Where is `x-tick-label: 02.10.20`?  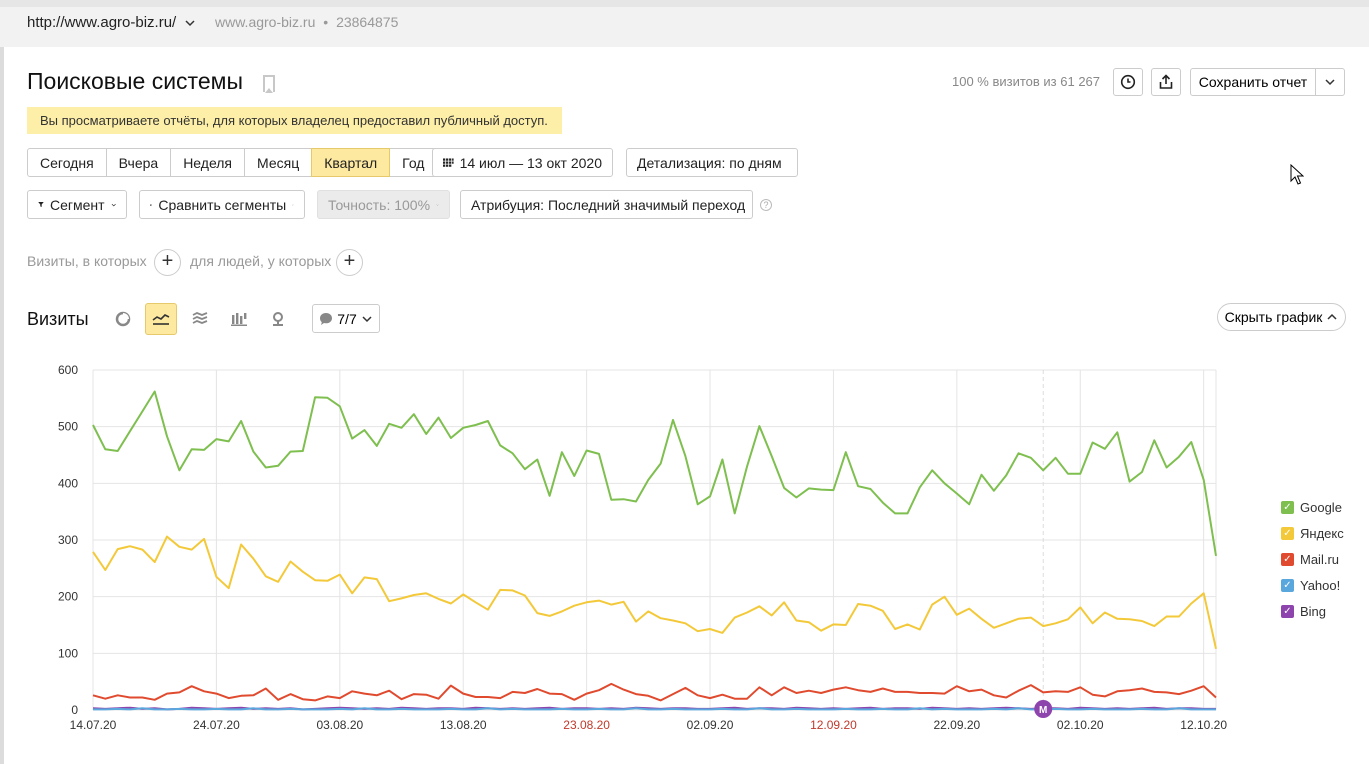 x-tick-label: 02.10.20 is located at coordinates (1080, 725).